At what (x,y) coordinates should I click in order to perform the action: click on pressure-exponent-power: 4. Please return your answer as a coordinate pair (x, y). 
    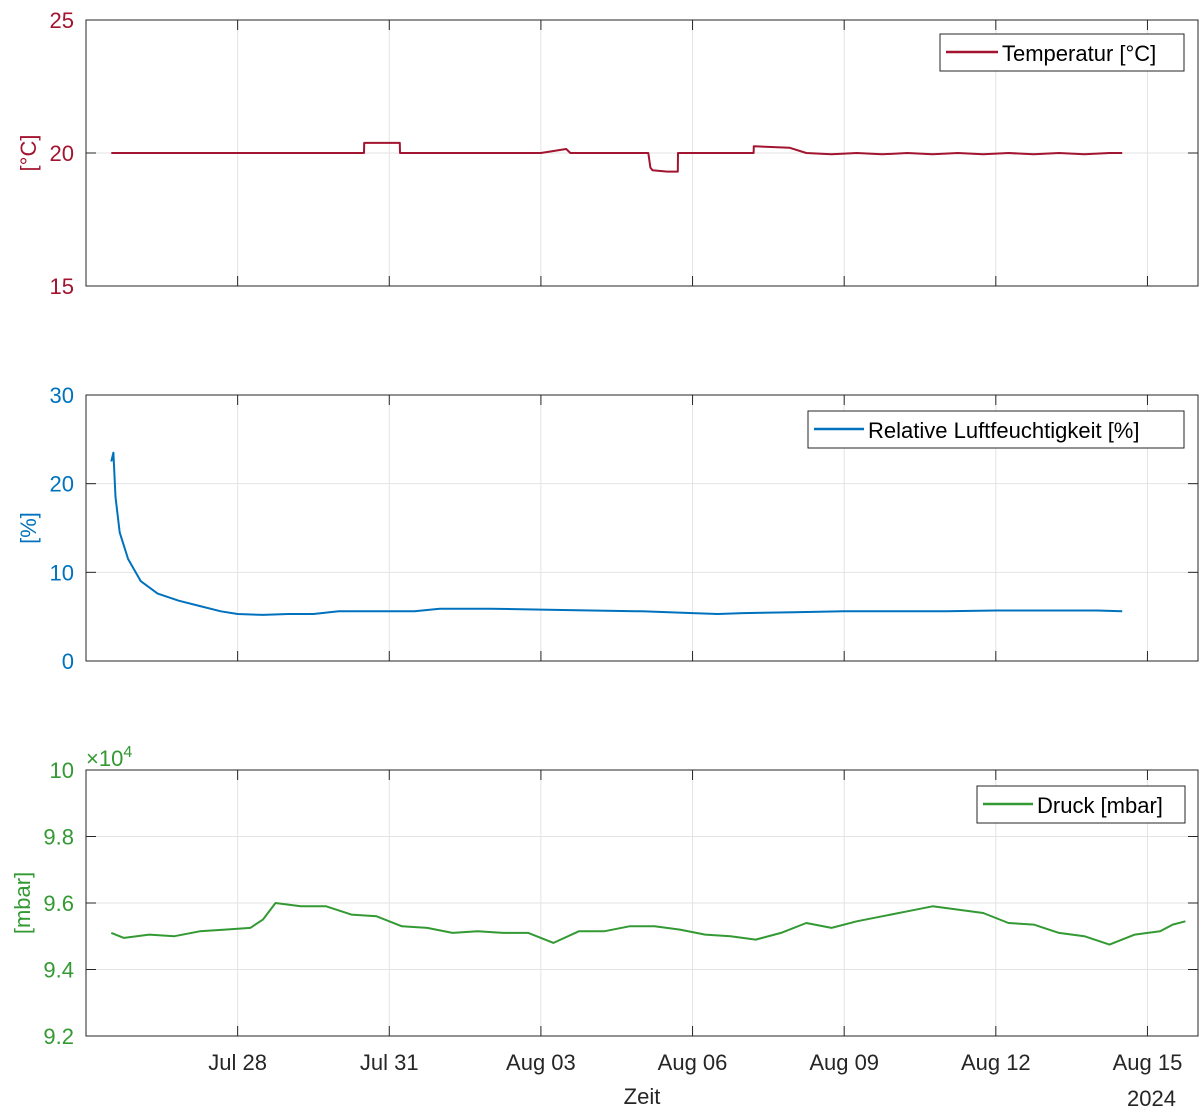
    Looking at the image, I should click on (127, 752).